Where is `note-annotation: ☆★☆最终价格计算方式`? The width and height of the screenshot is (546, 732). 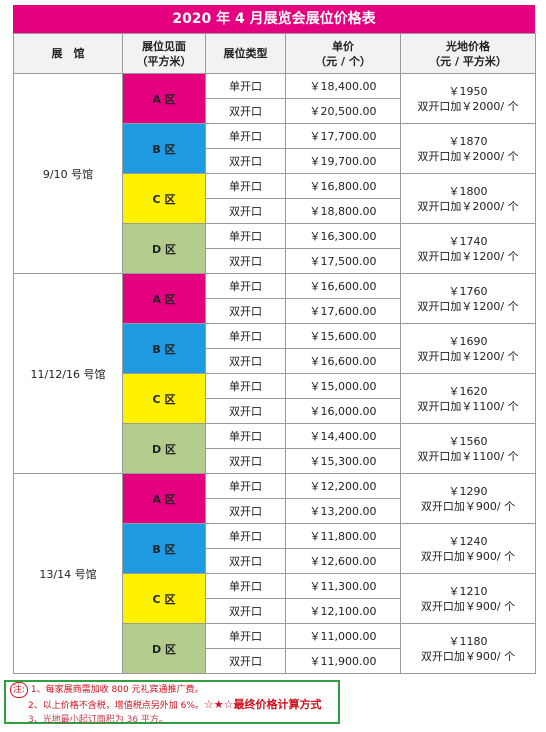
note-annotation: ☆★☆最终价格计算方式 is located at coordinates (262, 704).